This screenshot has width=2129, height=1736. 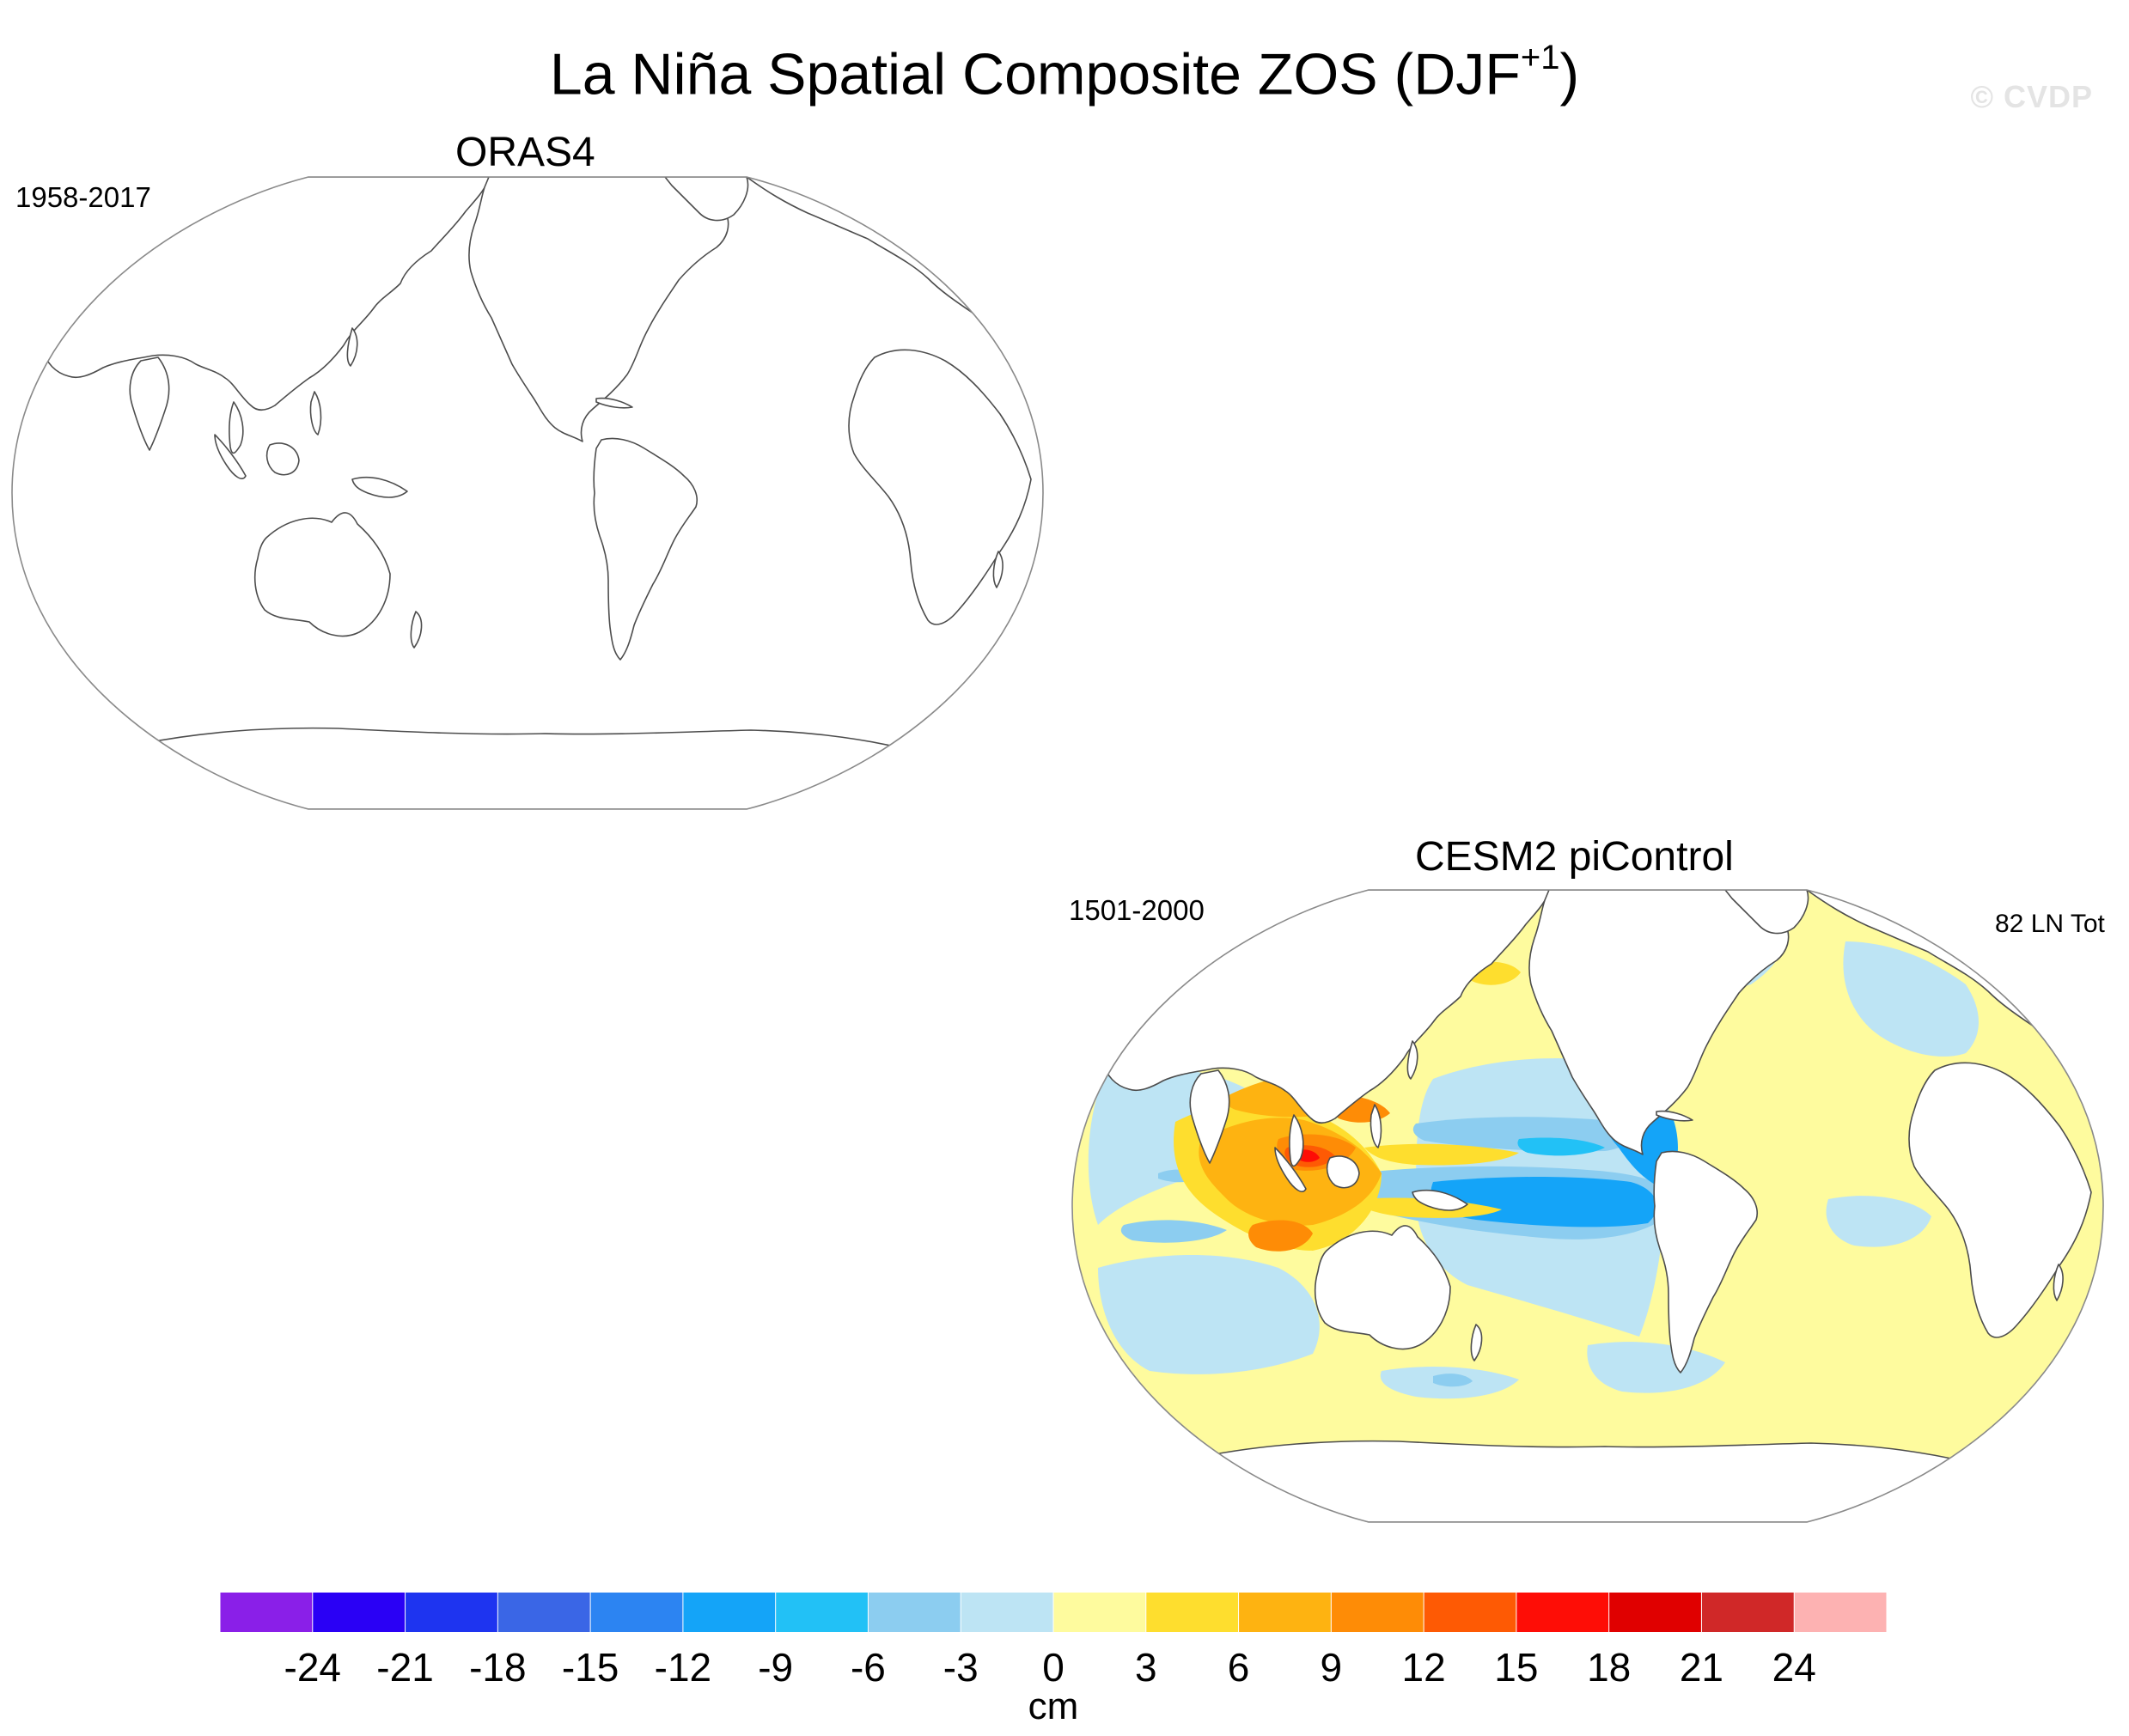 What do you see at coordinates (312, 1668) in the screenshot?
I see `colorbar-tick-label: -24` at bounding box center [312, 1668].